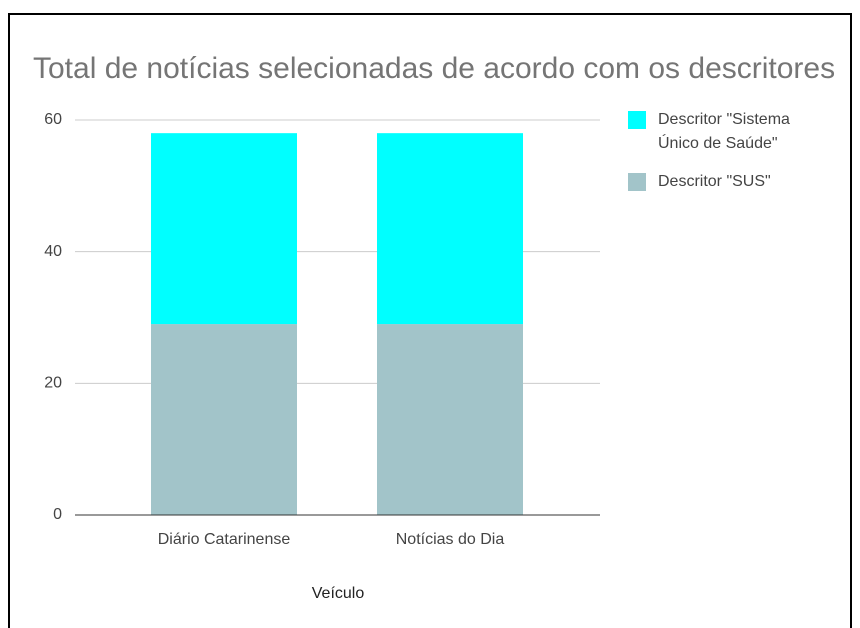 This screenshot has width=860, height=628. Describe the element at coordinates (224, 539) in the screenshot. I see `x-tick-label: Diário Catarinense` at that location.